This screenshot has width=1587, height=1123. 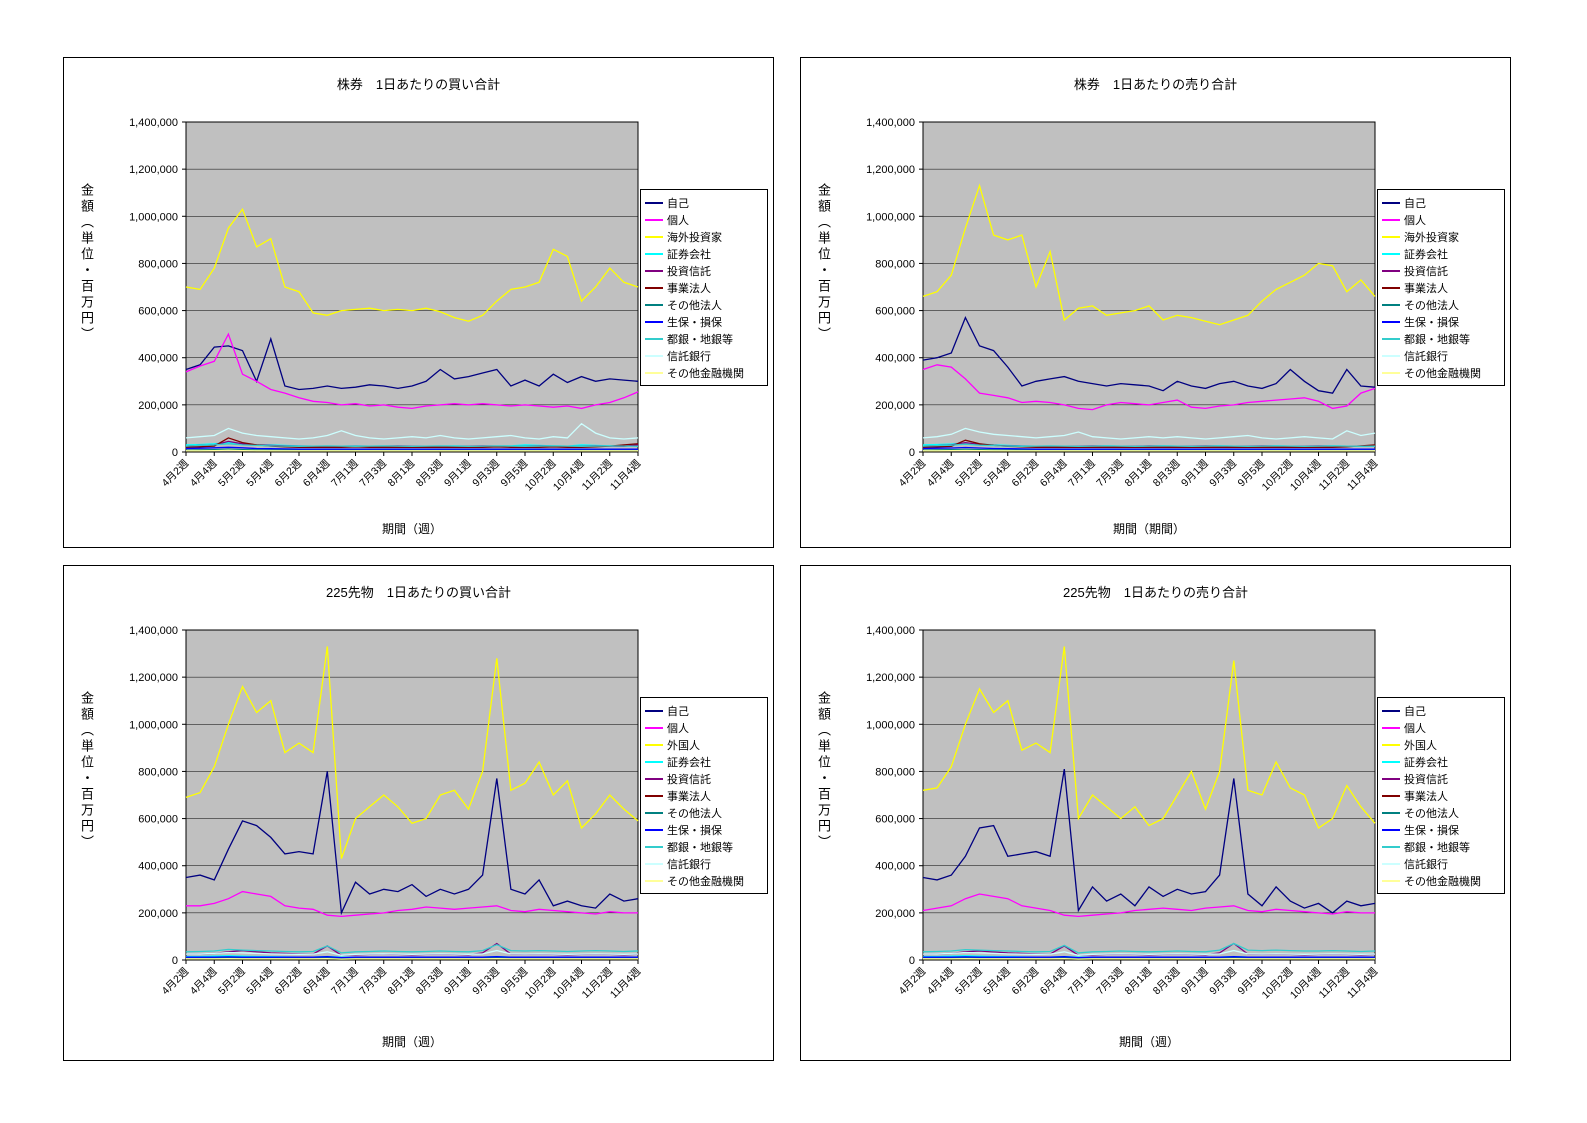 What do you see at coordinates (969, 981) in the screenshot?
I see `x-tick-label: 5月2週` at bounding box center [969, 981].